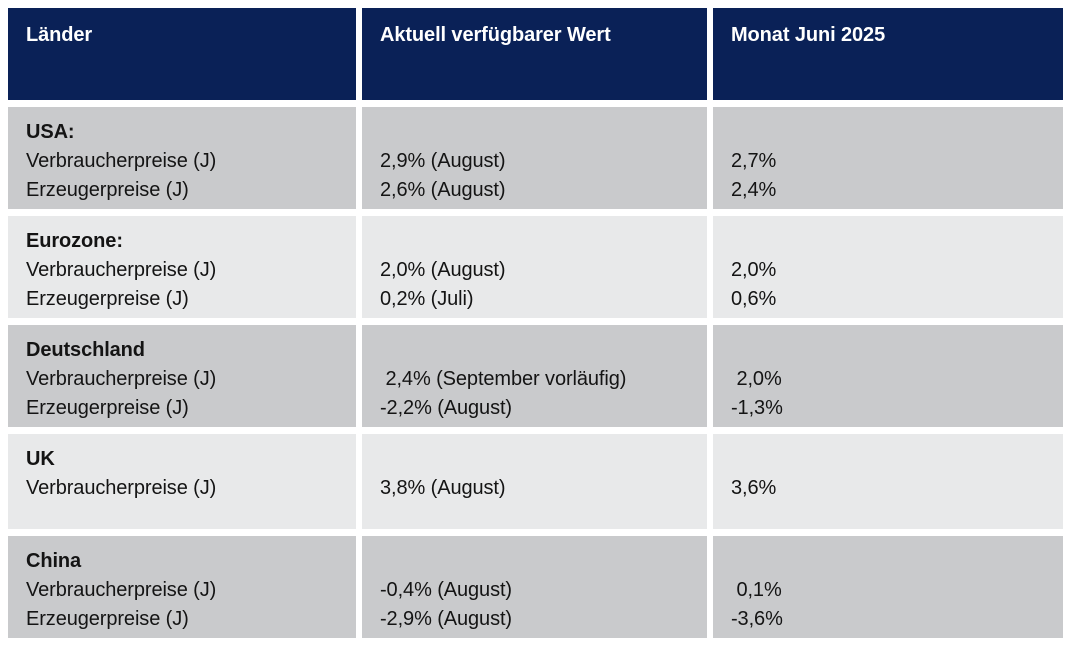 The image size is (1069, 648). Describe the element at coordinates (888, 267) in the screenshot. I see `row-eurozone-june-cell: 2,0% 0,6%` at that location.